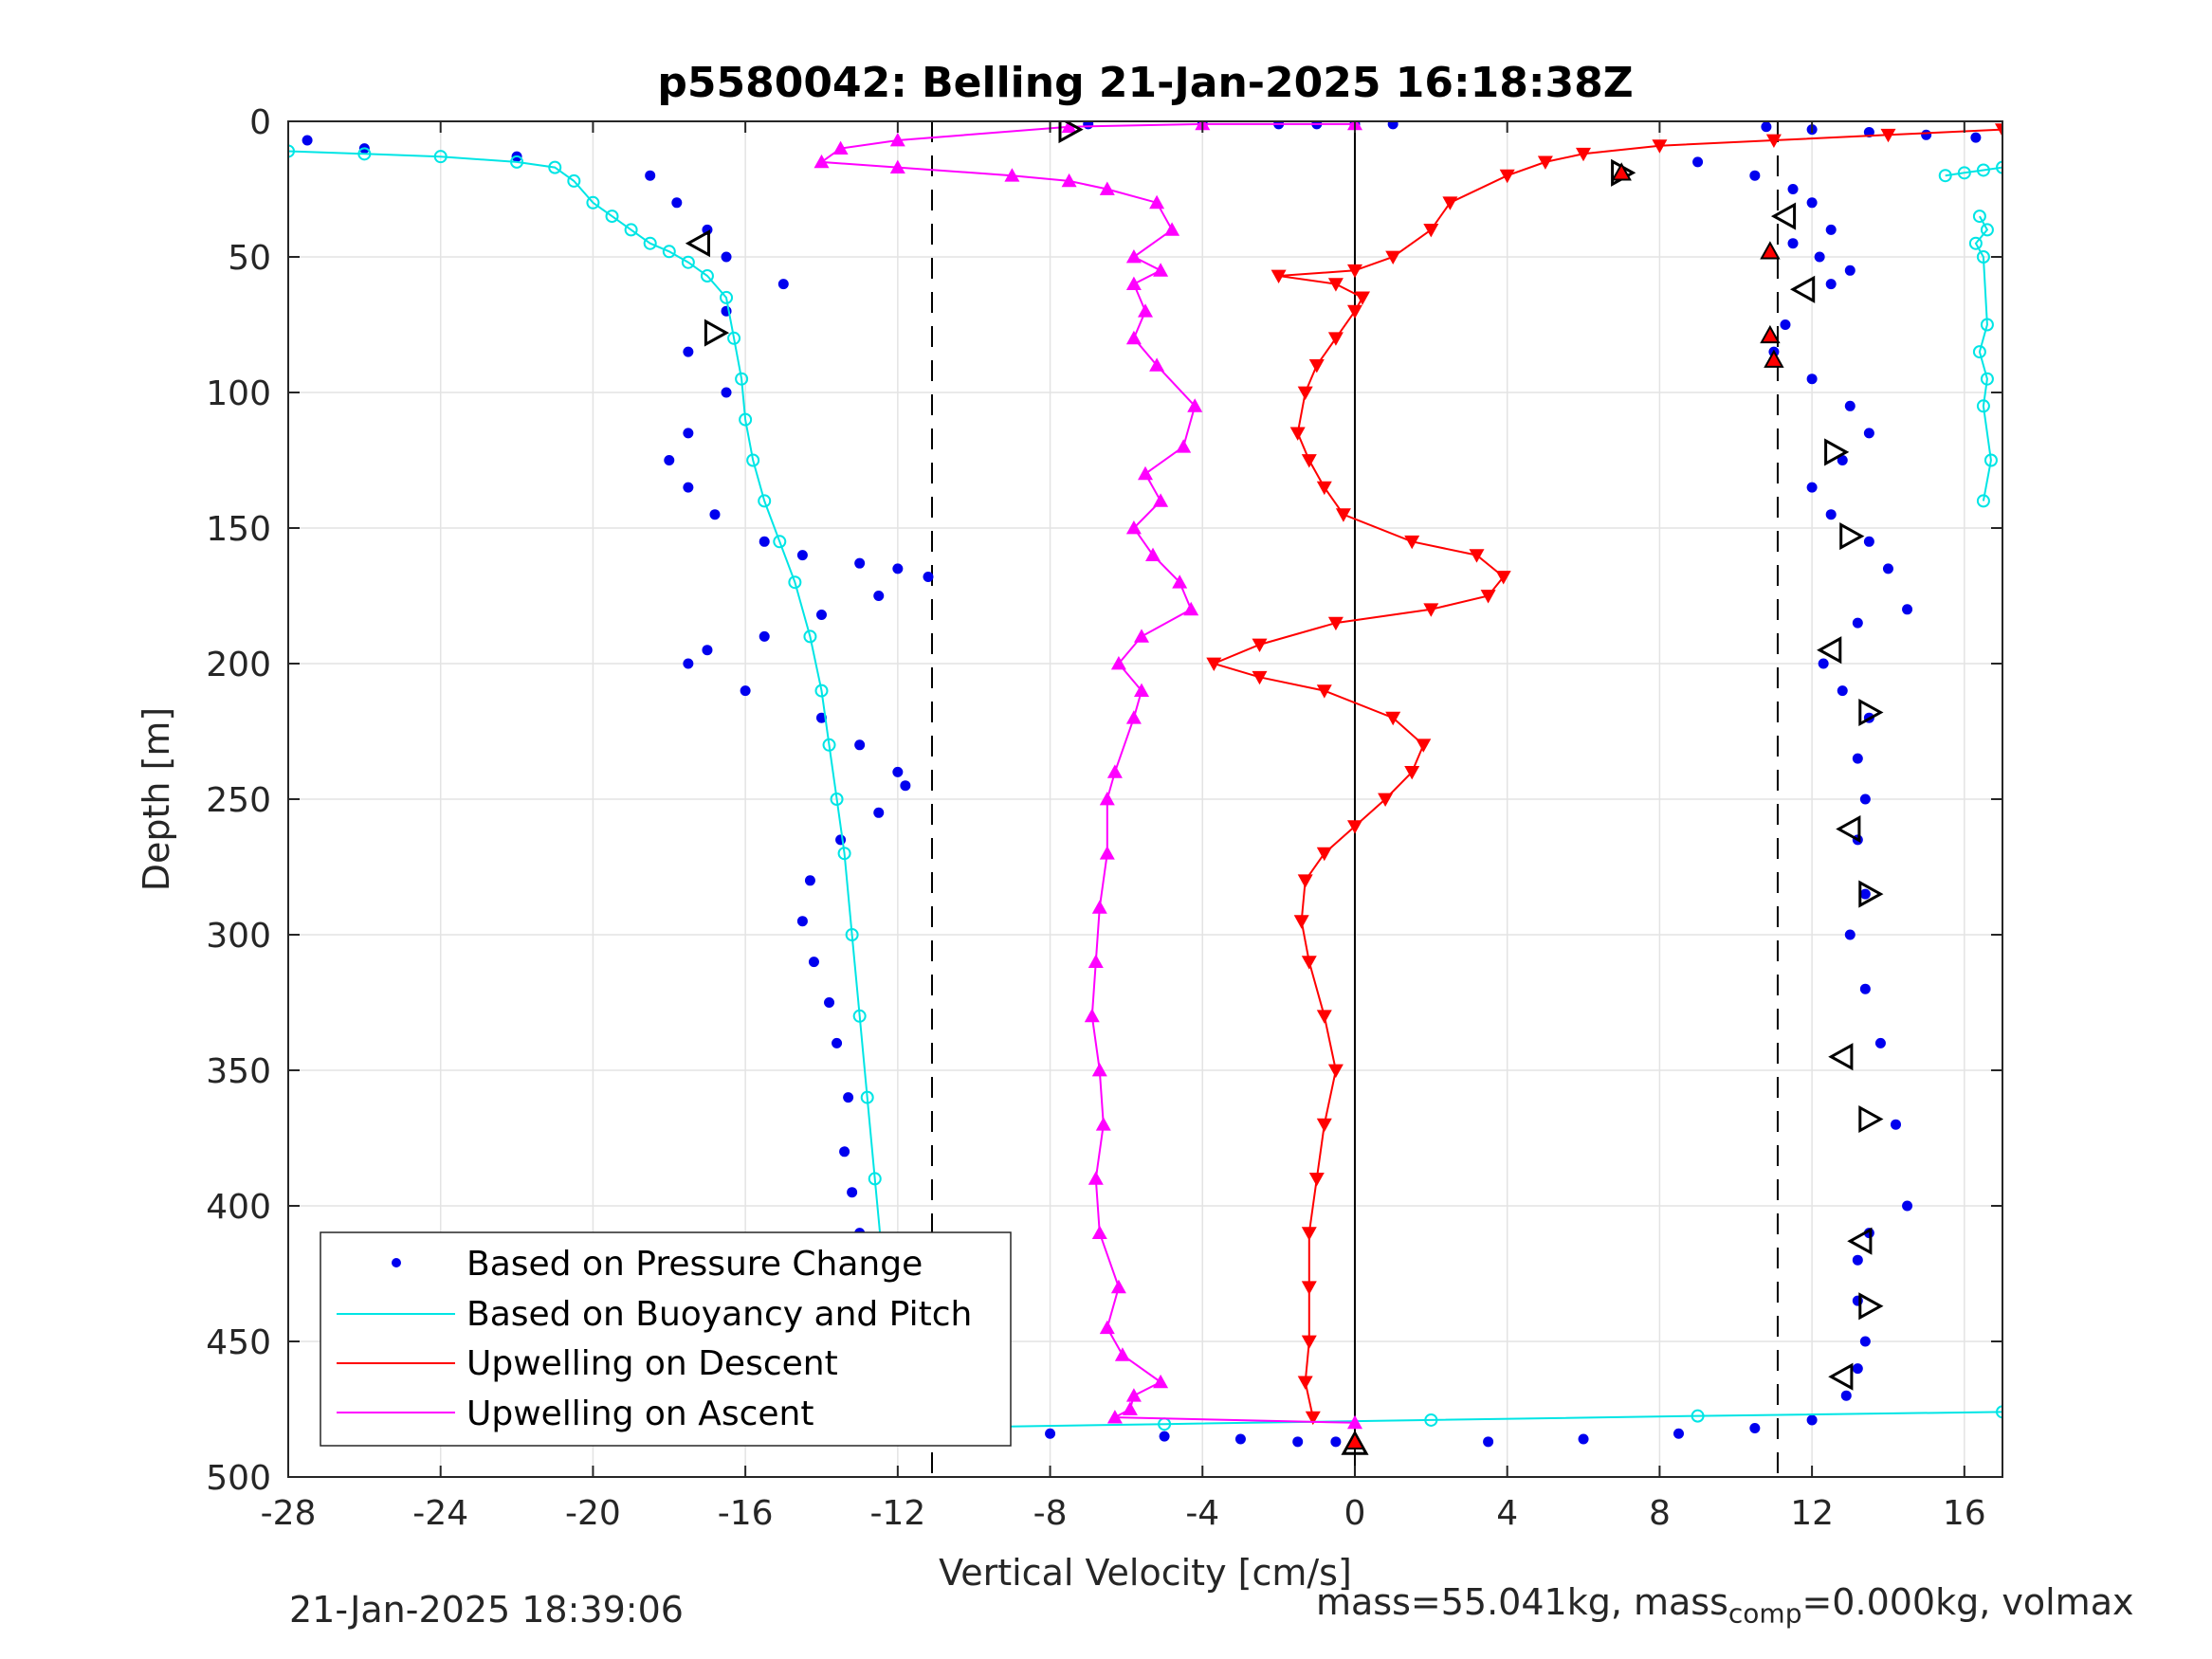 This screenshot has width=2212, height=1659. What do you see at coordinates (666, 1339) in the screenshot?
I see `legend-box` at bounding box center [666, 1339].